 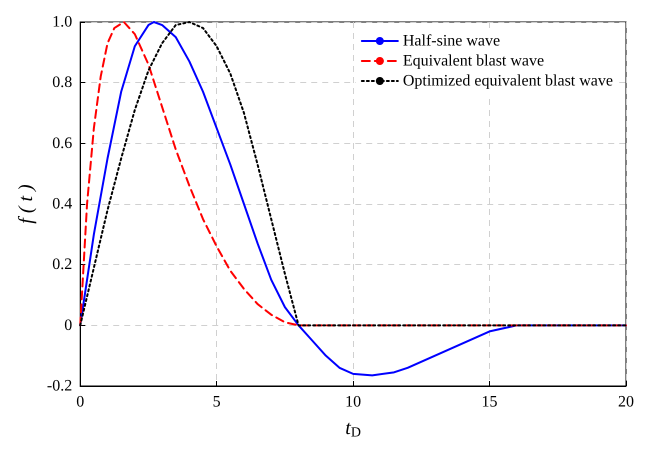 I want to click on y-tick-label: 0.4, so click(x=62, y=204).